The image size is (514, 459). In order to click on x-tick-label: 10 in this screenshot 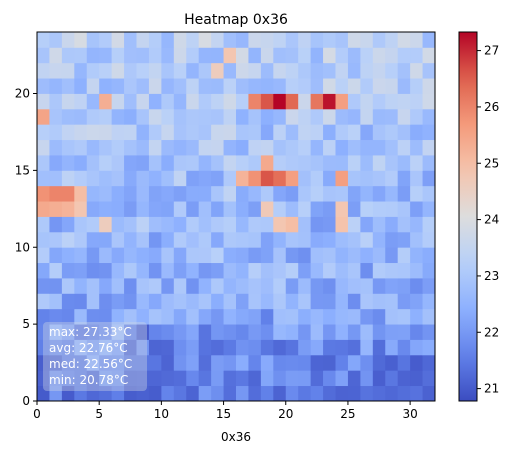, I will do `click(161, 414)`.